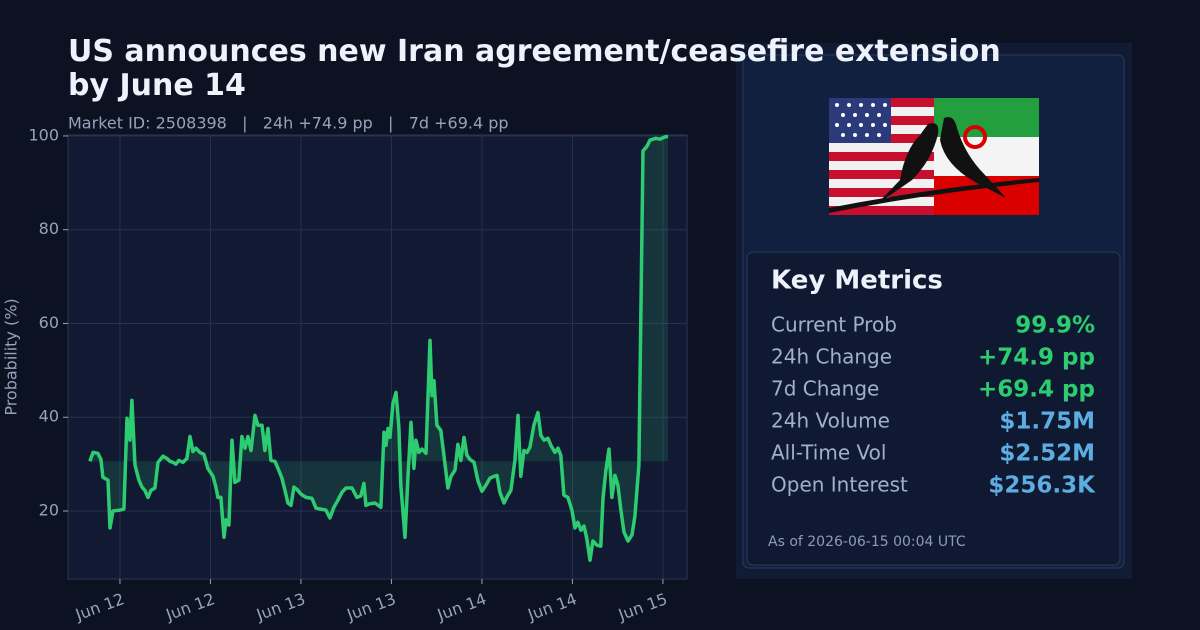 The height and width of the screenshot is (630, 1200). Describe the element at coordinates (1036, 358) in the screenshot. I see `metric-value: +74.9 pp` at that location.